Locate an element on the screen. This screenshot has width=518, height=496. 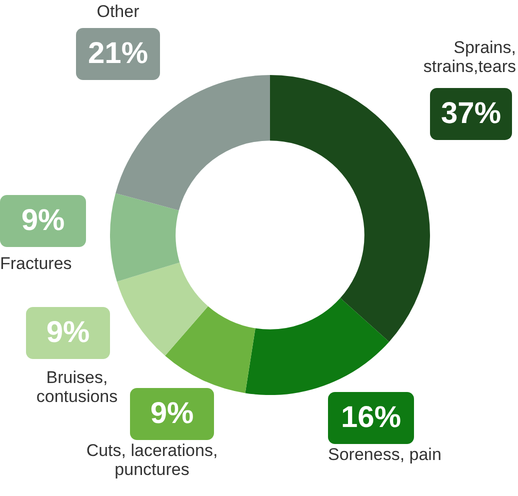
slice-label: Fractures is located at coordinates (36, 263).